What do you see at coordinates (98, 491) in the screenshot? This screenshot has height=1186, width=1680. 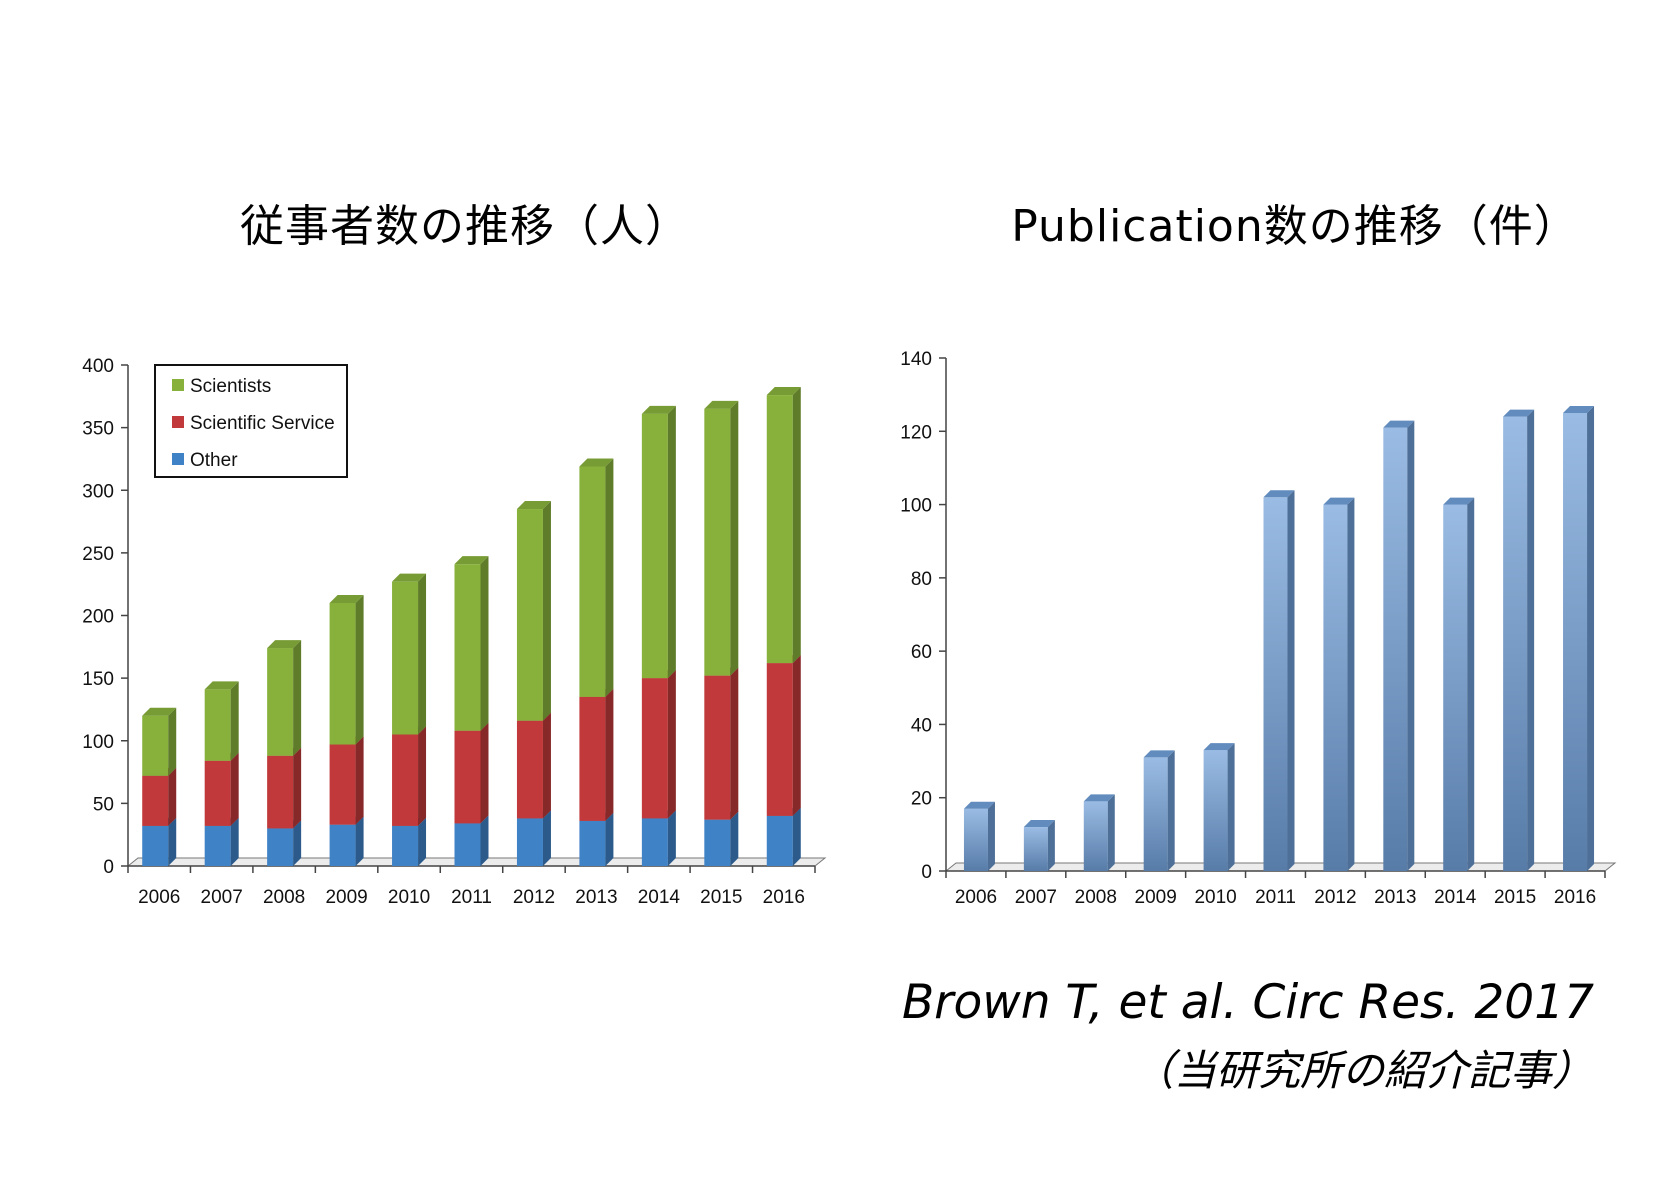 I see `staff-y-tick-label: 300` at bounding box center [98, 491].